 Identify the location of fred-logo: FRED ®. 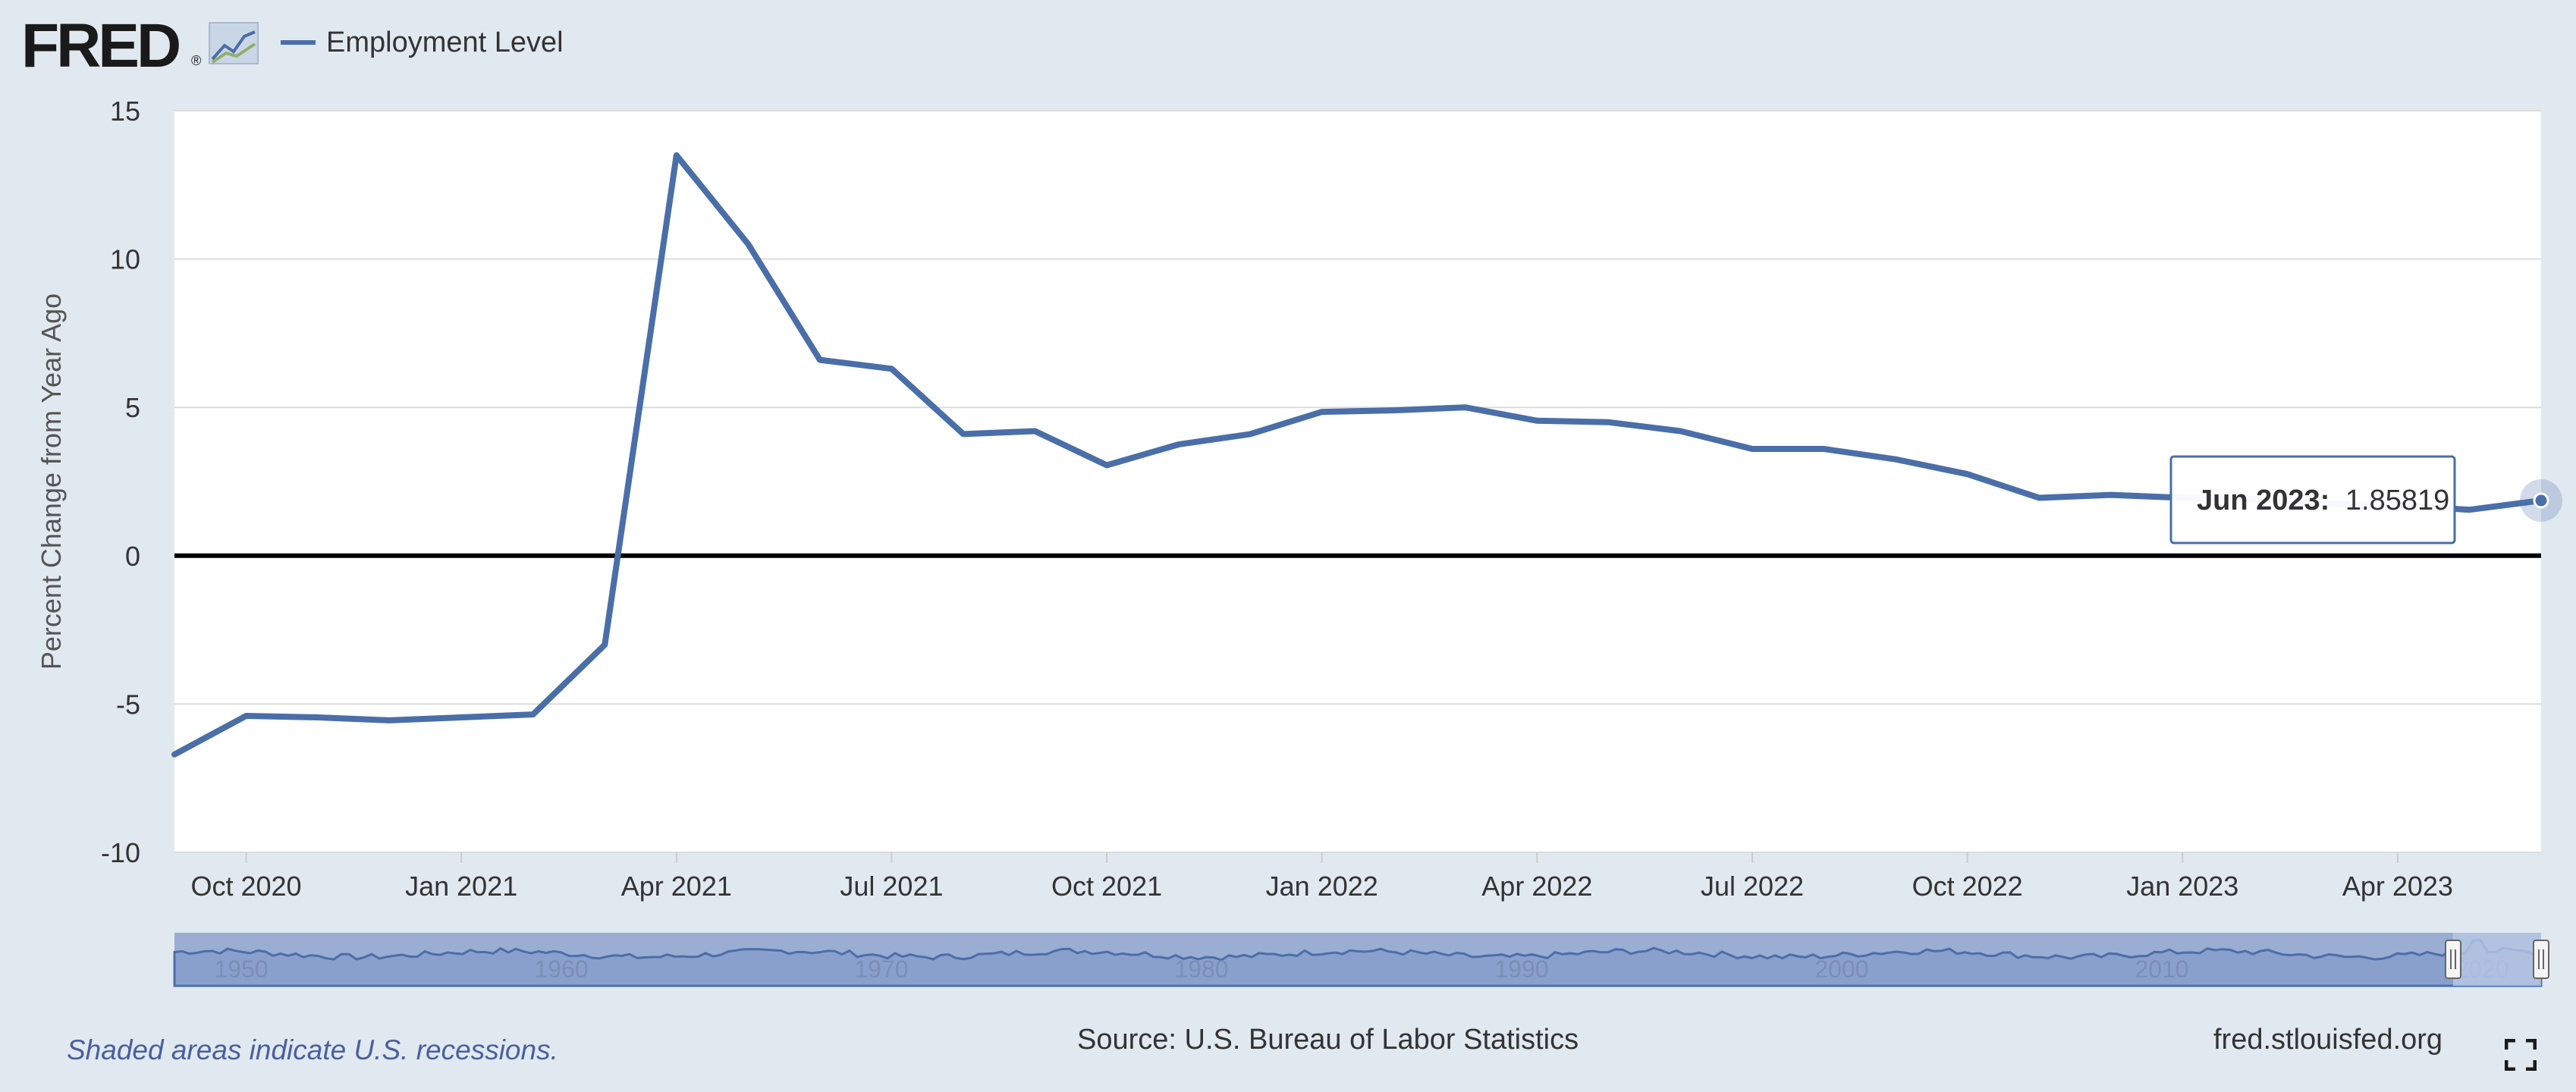
(111, 45).